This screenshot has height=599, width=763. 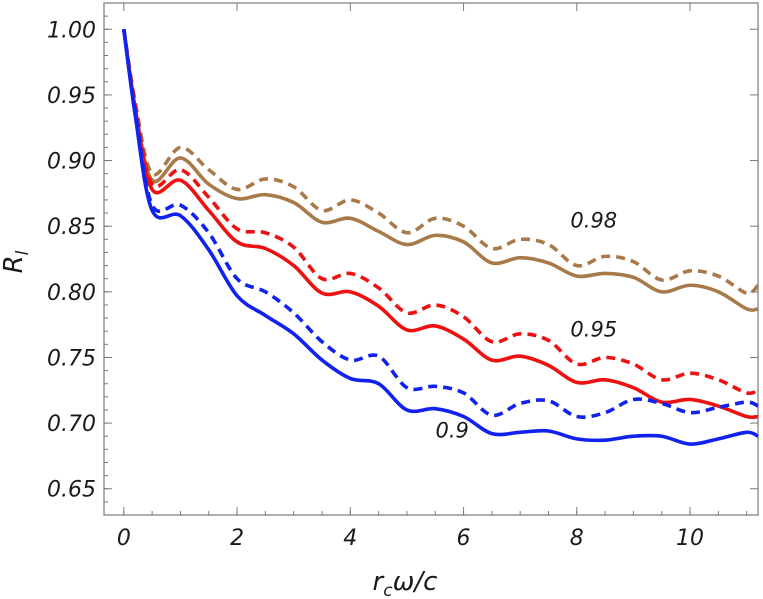 What do you see at coordinates (71, 96) in the screenshot?
I see `y-tick-label: 0.95` at bounding box center [71, 96].